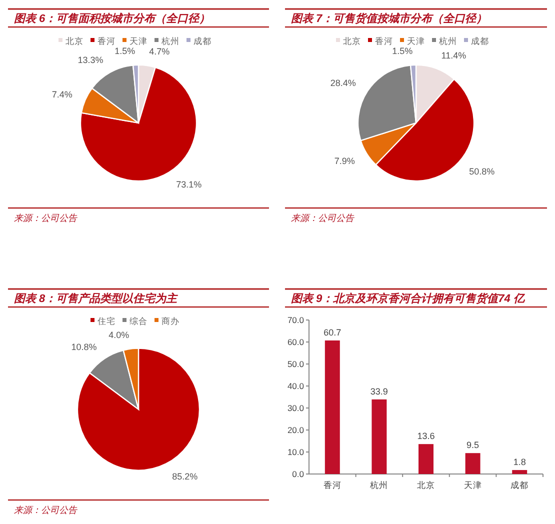 The image size is (555, 524). Describe the element at coordinates (107, 321) in the screenshot. I see `legend-label: 住宅` at that location.